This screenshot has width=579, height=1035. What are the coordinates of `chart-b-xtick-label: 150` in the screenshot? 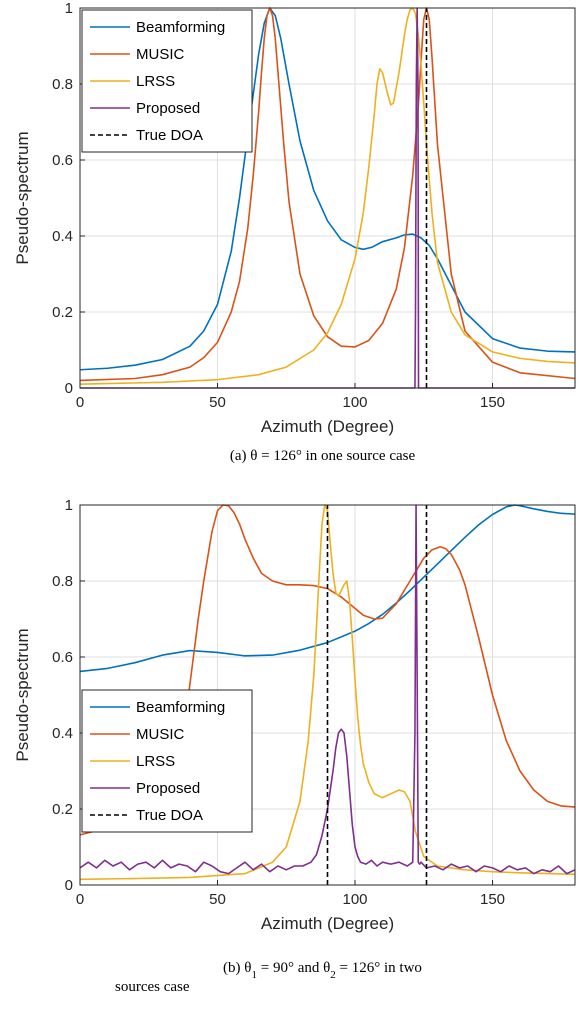 It's located at (492, 899).